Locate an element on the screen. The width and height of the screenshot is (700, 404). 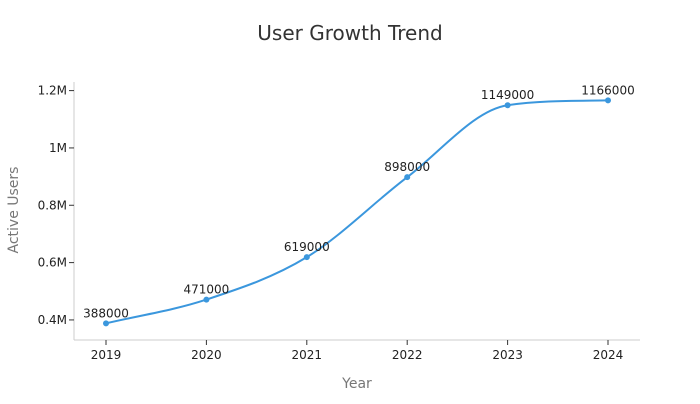
data-label: 619000 is located at coordinates (307, 247).